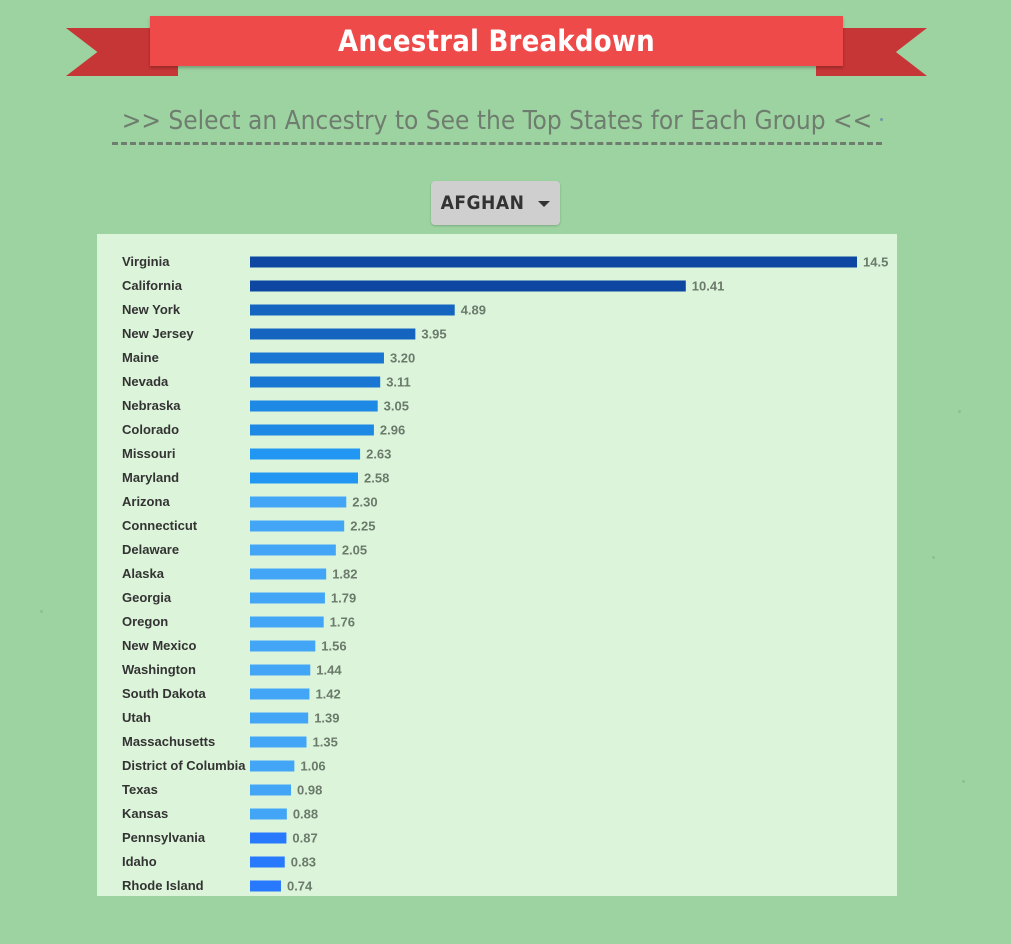  I want to click on value-label: 1.79, so click(343, 598).